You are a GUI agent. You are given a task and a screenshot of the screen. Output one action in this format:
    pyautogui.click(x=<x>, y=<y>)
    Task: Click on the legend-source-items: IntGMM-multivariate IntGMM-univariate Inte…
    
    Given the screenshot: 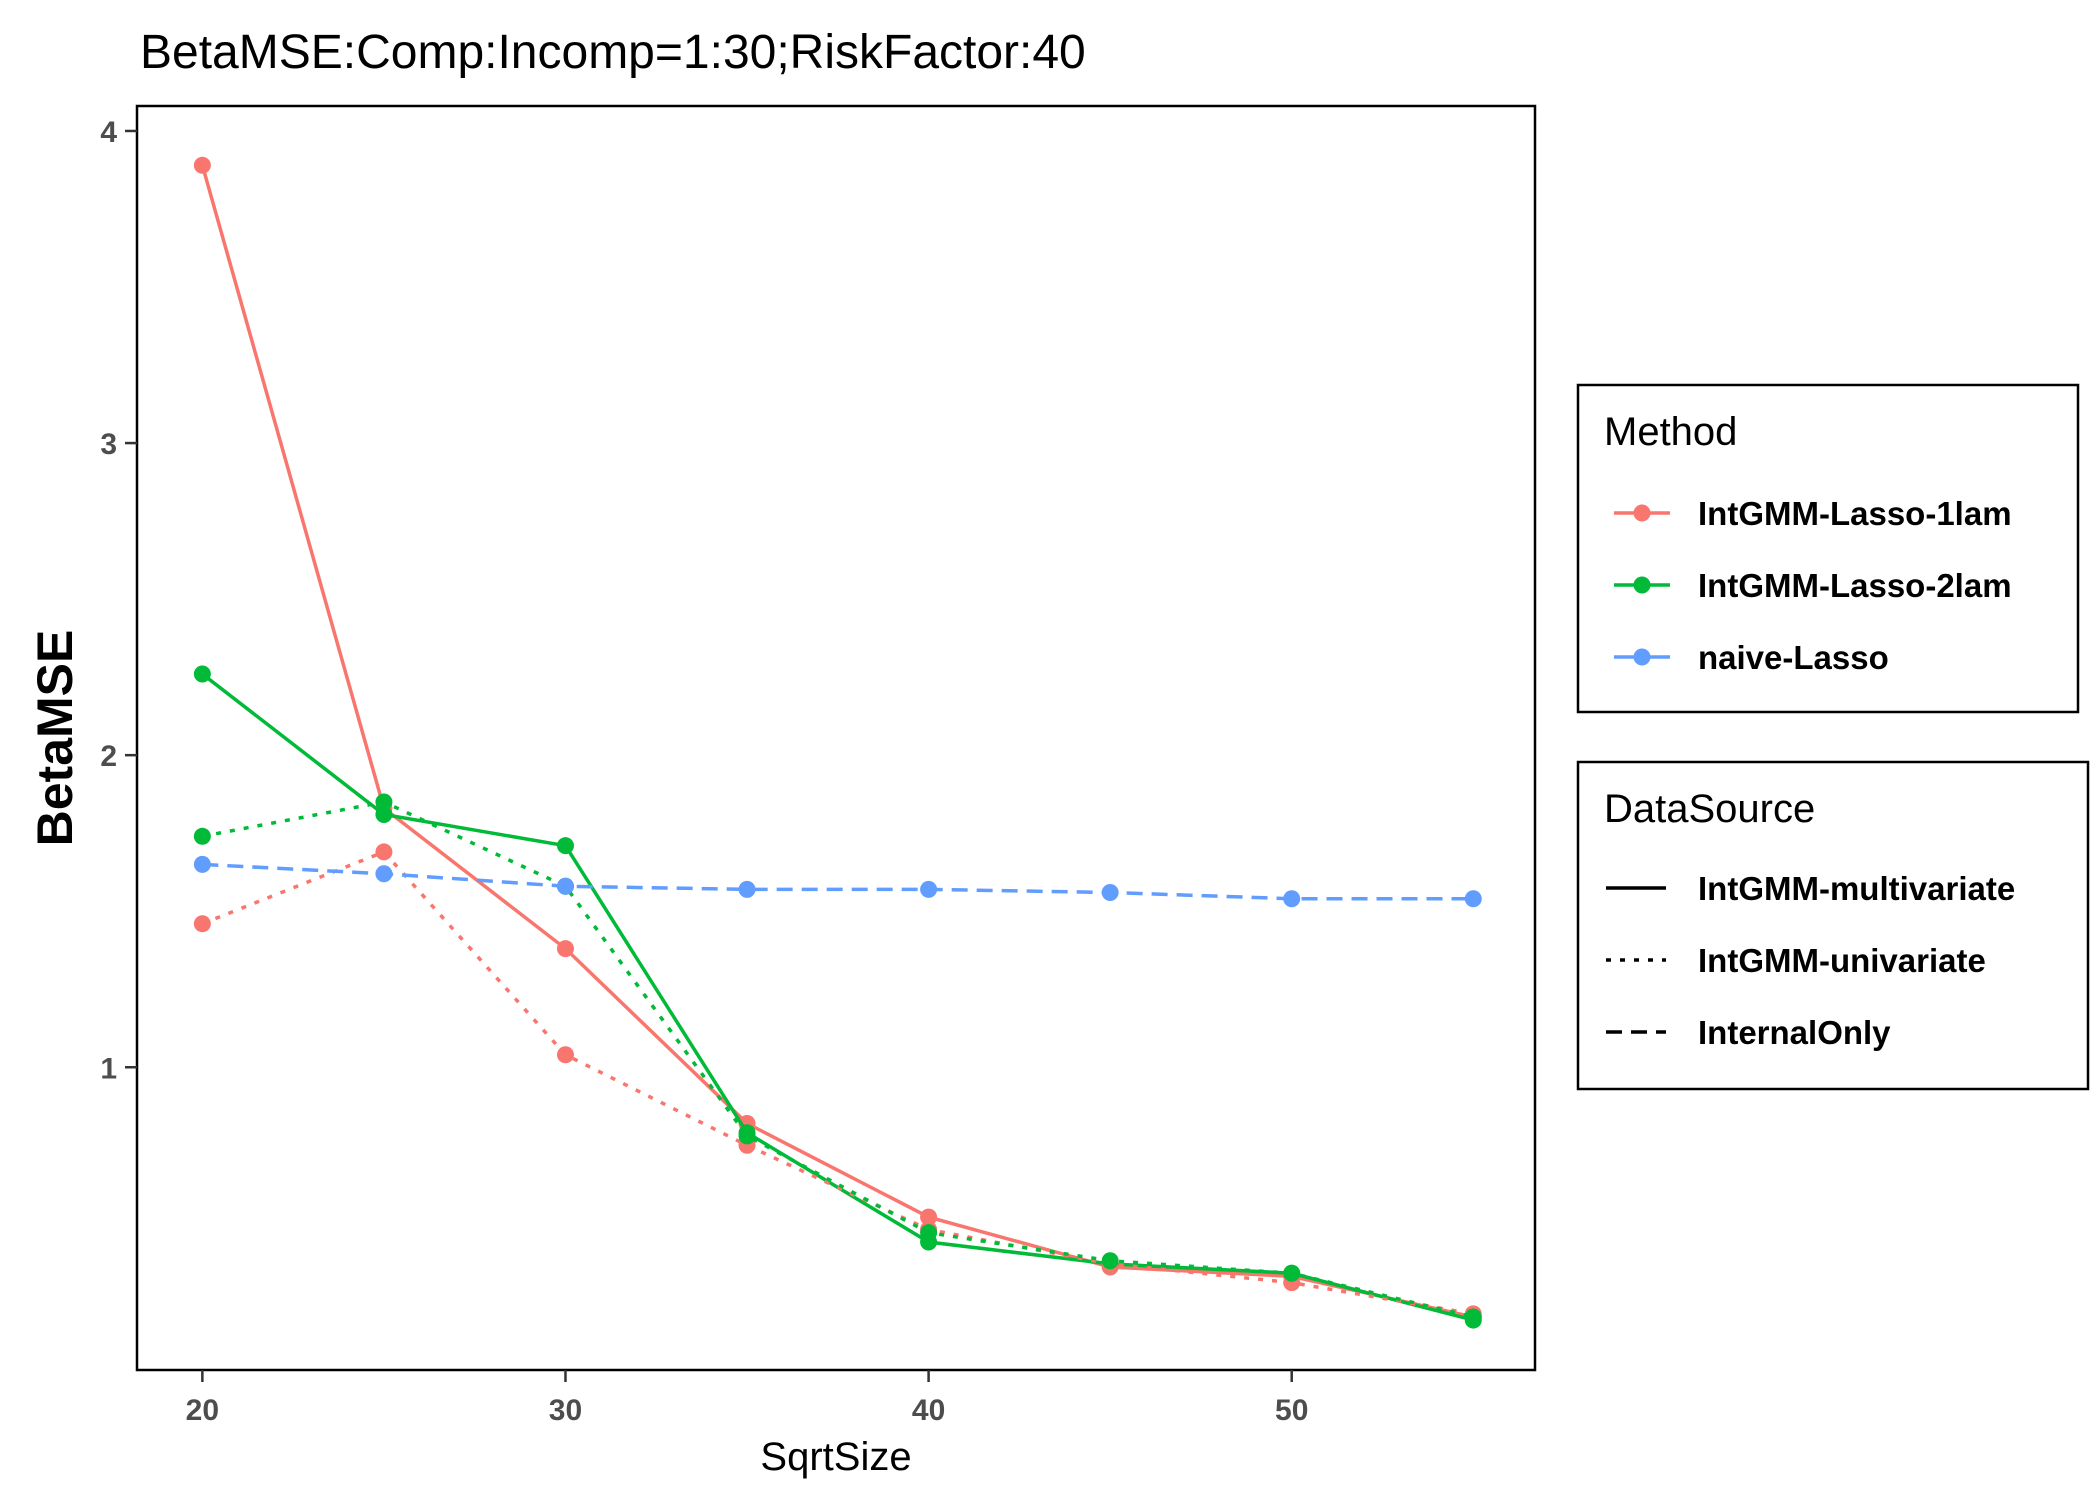 What is the action you would take?
    pyautogui.click(x=1810, y=960)
    